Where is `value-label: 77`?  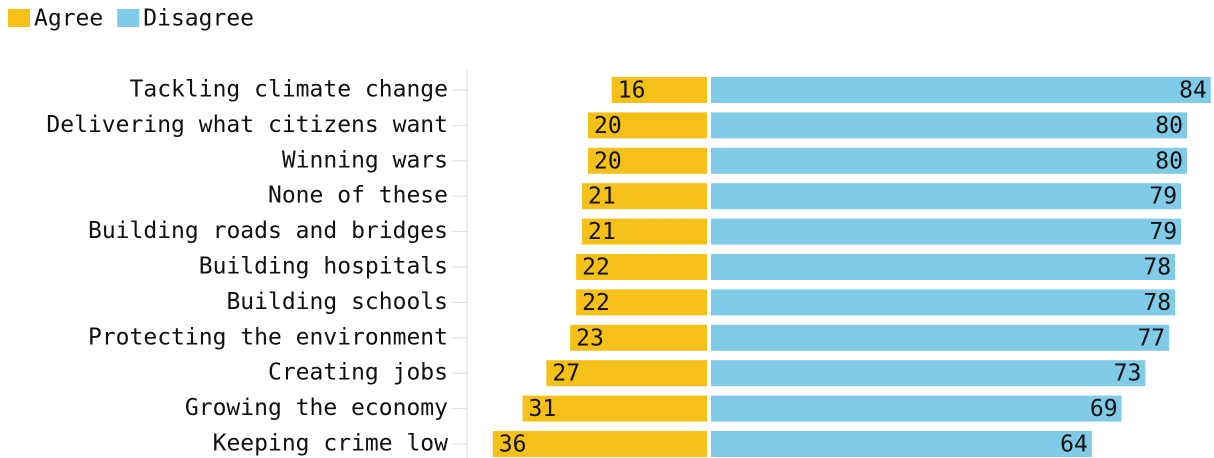
value-label: 77 is located at coordinates (1151, 338).